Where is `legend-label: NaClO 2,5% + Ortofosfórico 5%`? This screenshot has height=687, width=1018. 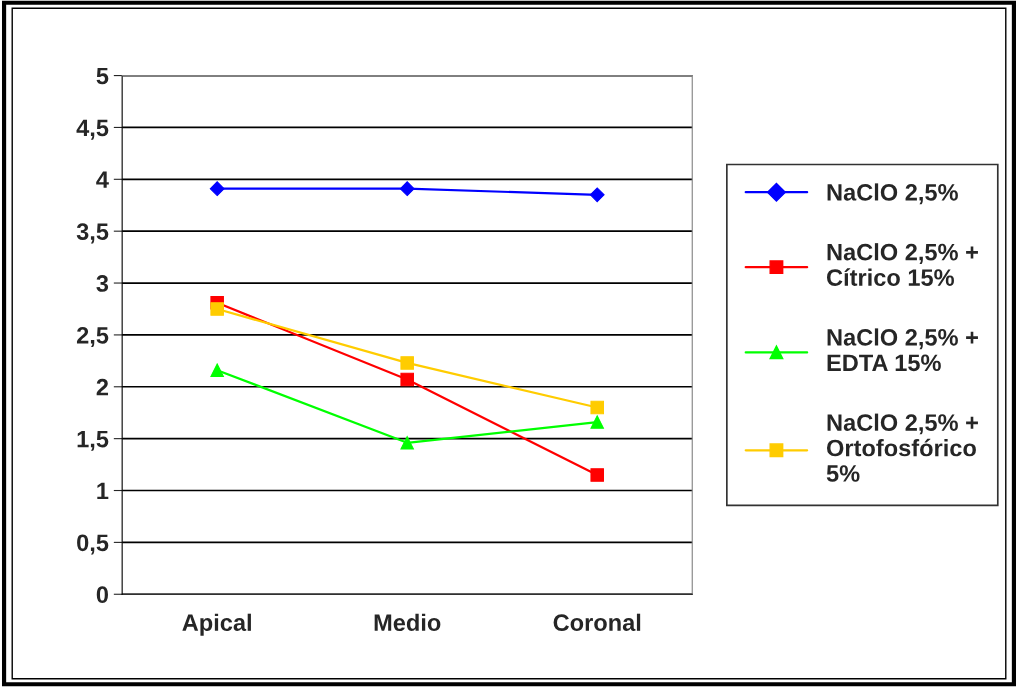 legend-label: NaClO 2,5% + Ortofosfórico 5% is located at coordinates (902, 447).